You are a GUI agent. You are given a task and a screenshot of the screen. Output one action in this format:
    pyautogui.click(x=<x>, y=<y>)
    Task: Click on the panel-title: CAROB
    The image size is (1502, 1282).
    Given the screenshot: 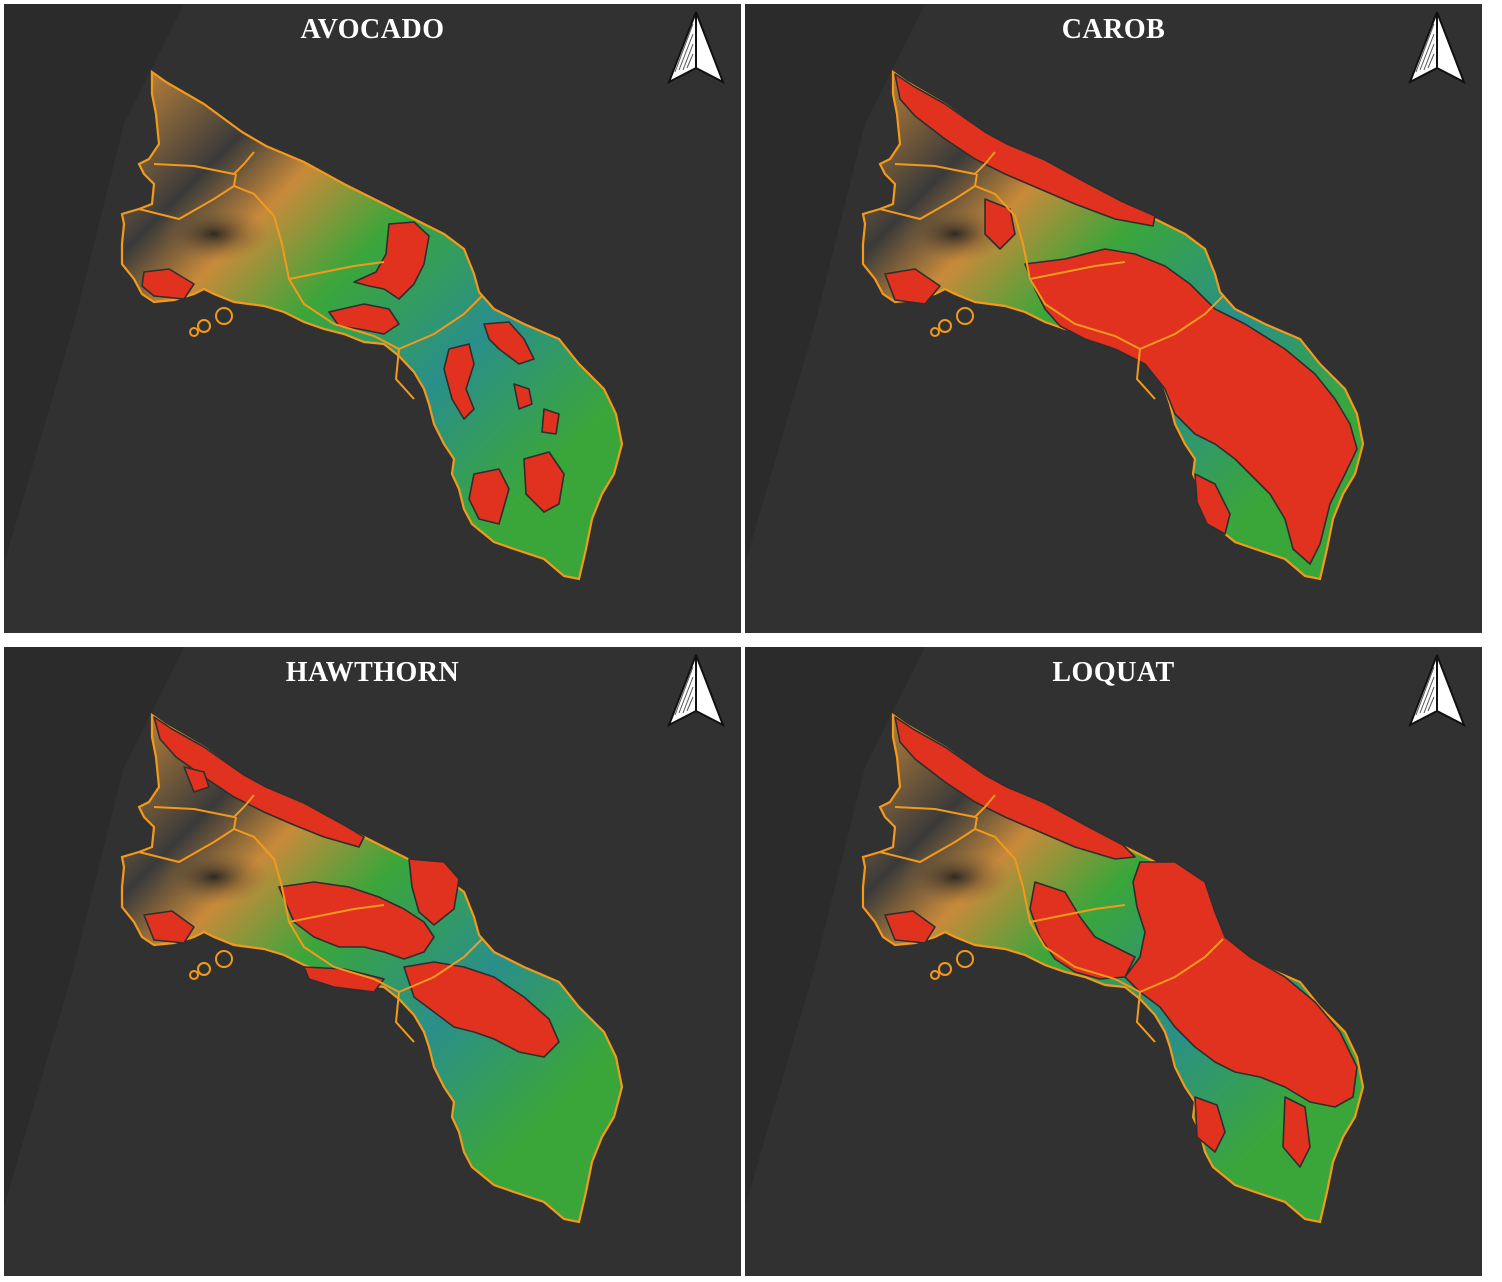 What is the action you would take?
    pyautogui.click(x=1113, y=29)
    